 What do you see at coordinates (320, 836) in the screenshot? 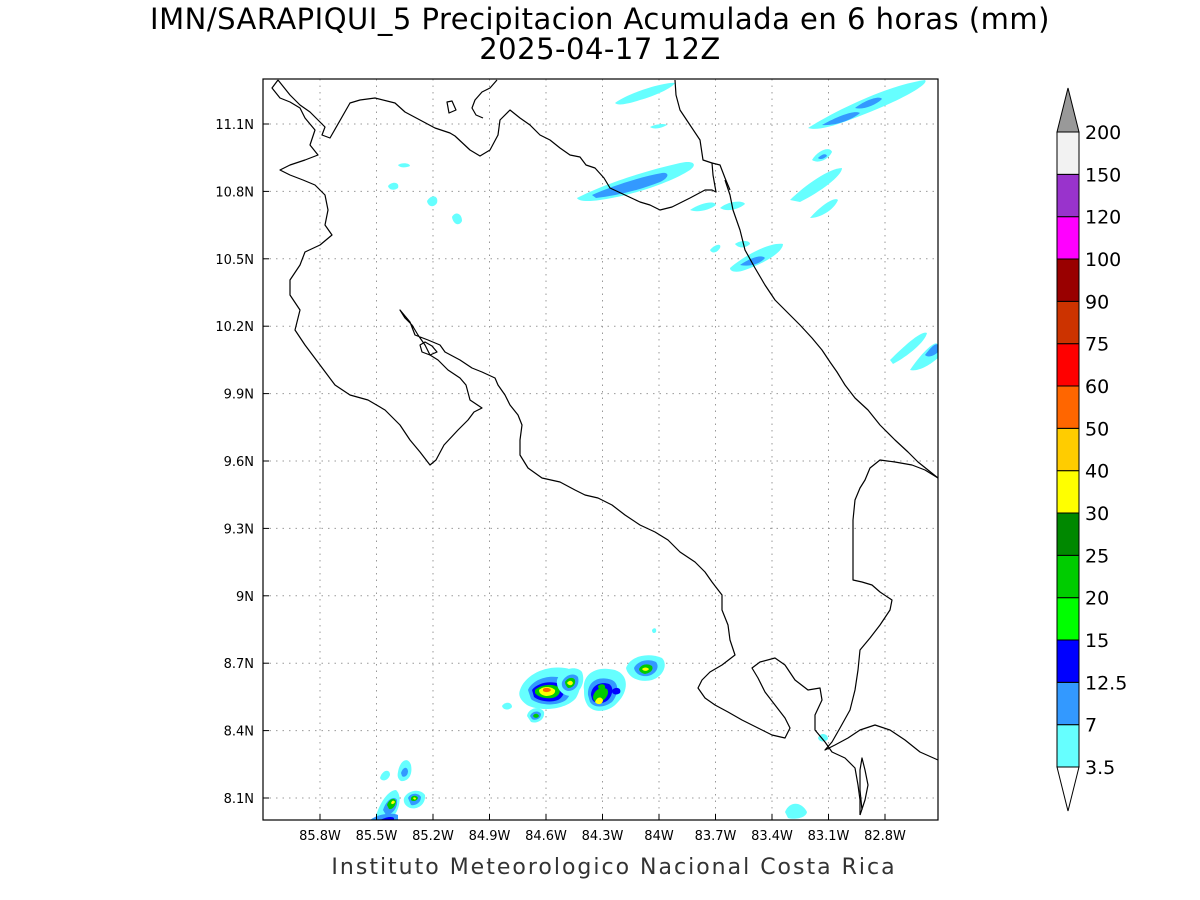
I see `lon-tick-label: 85.8W` at bounding box center [320, 836].